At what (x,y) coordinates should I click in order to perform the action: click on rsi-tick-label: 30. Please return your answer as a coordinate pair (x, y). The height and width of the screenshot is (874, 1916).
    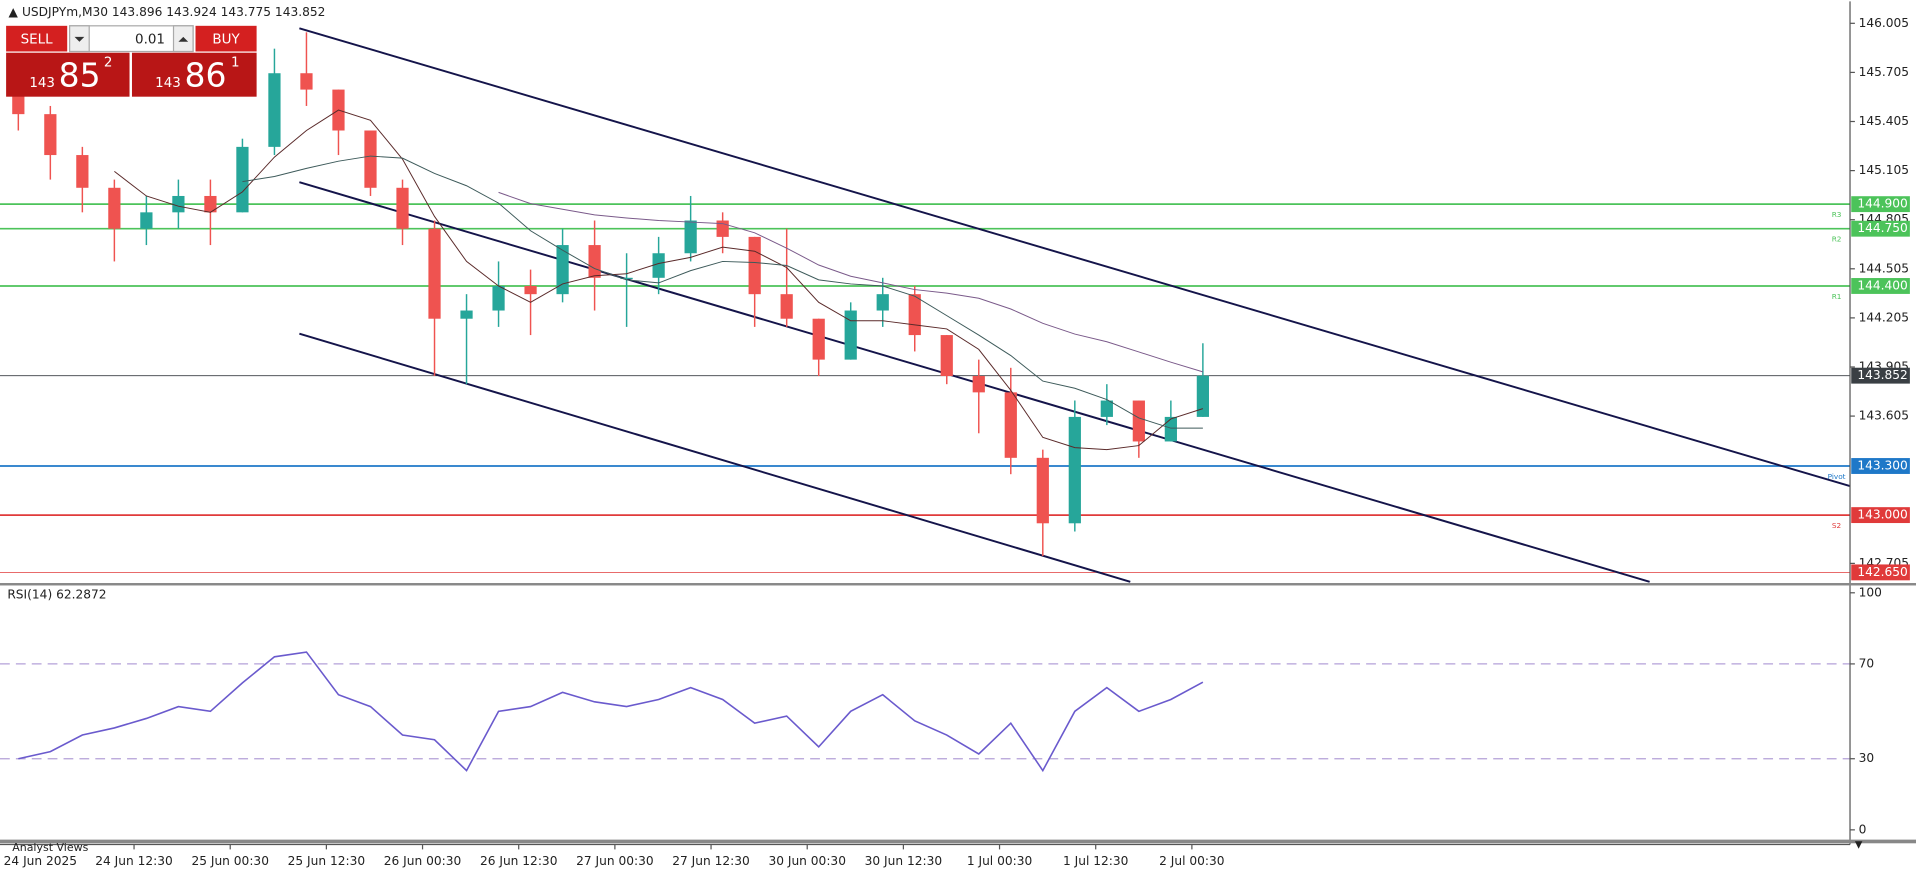
    Looking at the image, I should click on (1867, 758).